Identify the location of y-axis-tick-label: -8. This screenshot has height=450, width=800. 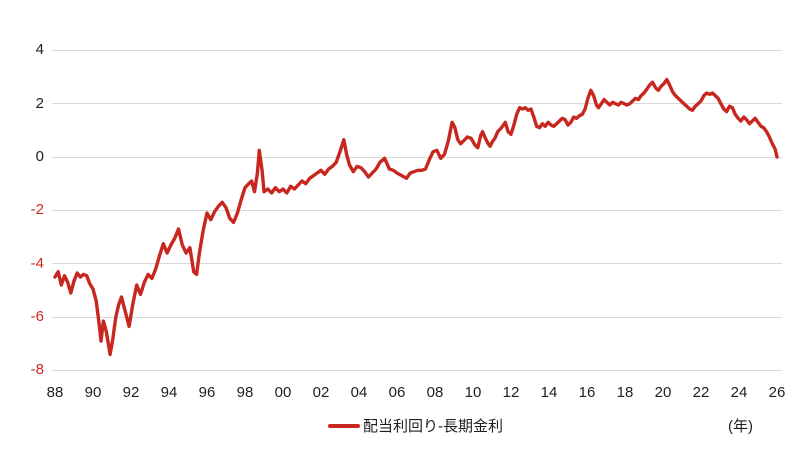
(37, 370).